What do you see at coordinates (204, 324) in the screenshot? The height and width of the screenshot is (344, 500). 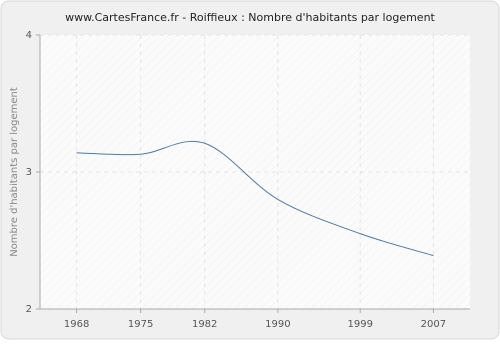 I see `x-tick-label: 1982` at bounding box center [204, 324].